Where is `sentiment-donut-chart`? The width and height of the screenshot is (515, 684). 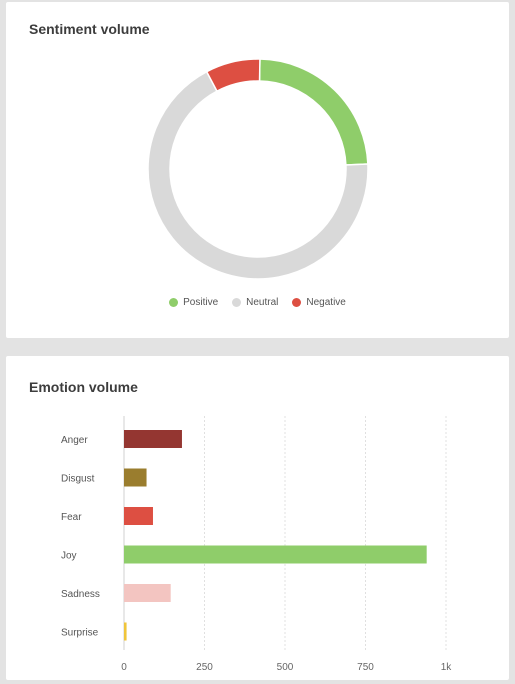 sentiment-donut-chart is located at coordinates (258, 169).